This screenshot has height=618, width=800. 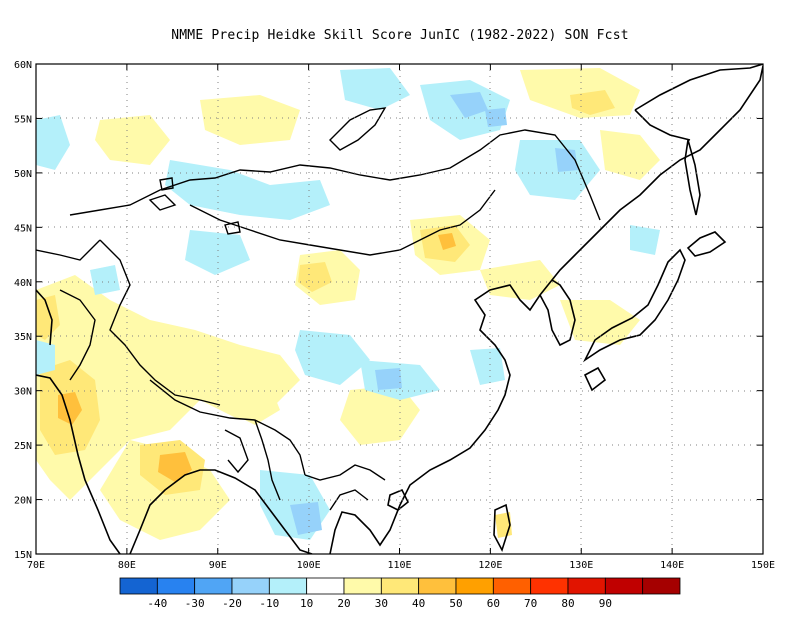 I want to click on lon-tick-label: 150E, so click(x=763, y=565).